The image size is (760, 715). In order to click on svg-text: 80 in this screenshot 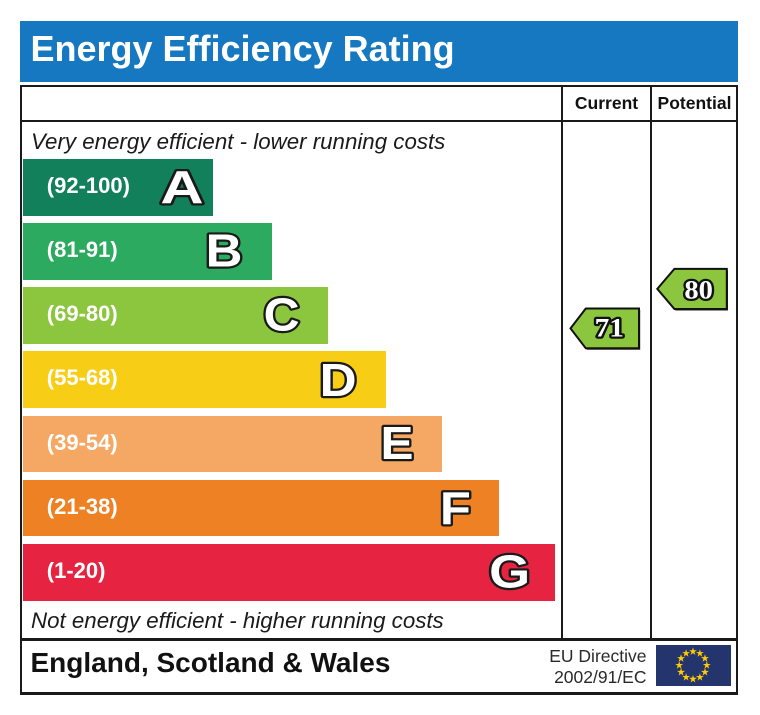, I will do `click(698, 289)`.